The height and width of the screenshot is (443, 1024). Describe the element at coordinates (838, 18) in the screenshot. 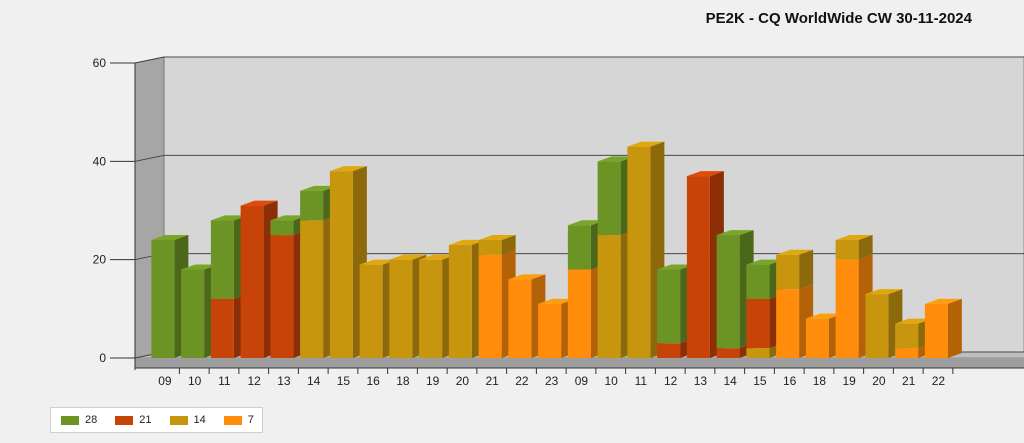

I see `chart-title: PE2K - CQ WorldWide CW 30-11-2024` at that location.